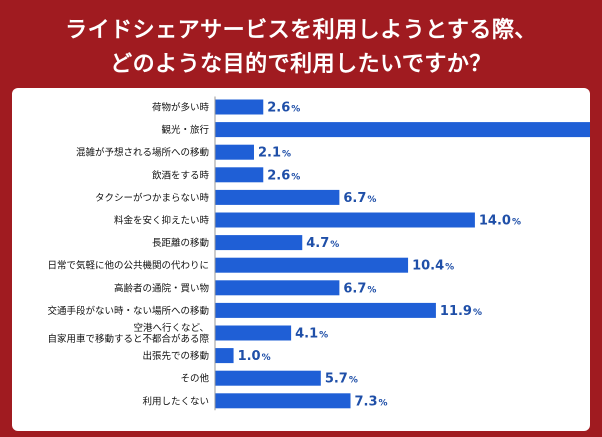  I want to click on category-label: 荷物が多い時, so click(181, 108).